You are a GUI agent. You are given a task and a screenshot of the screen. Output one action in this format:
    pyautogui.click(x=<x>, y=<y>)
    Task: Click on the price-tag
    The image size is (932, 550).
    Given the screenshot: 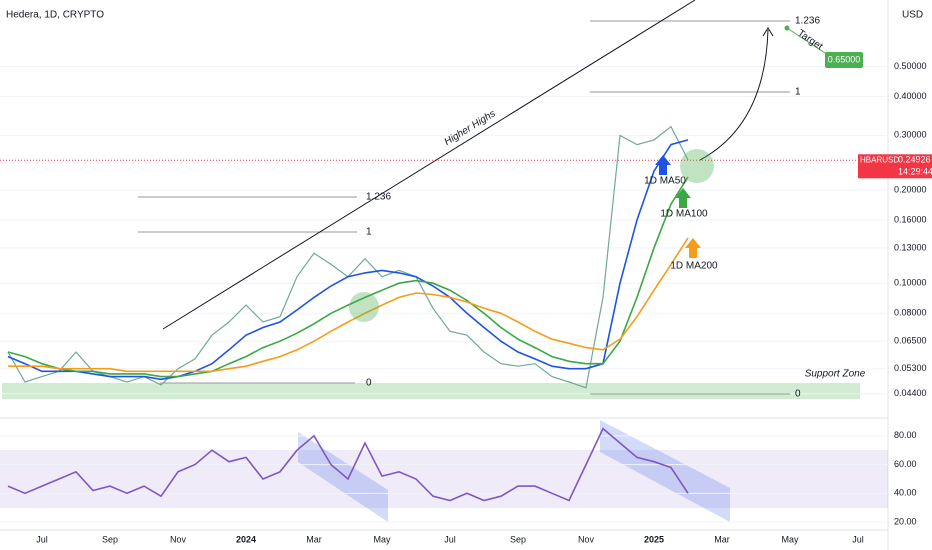 What is the action you would take?
    pyautogui.click(x=895, y=166)
    